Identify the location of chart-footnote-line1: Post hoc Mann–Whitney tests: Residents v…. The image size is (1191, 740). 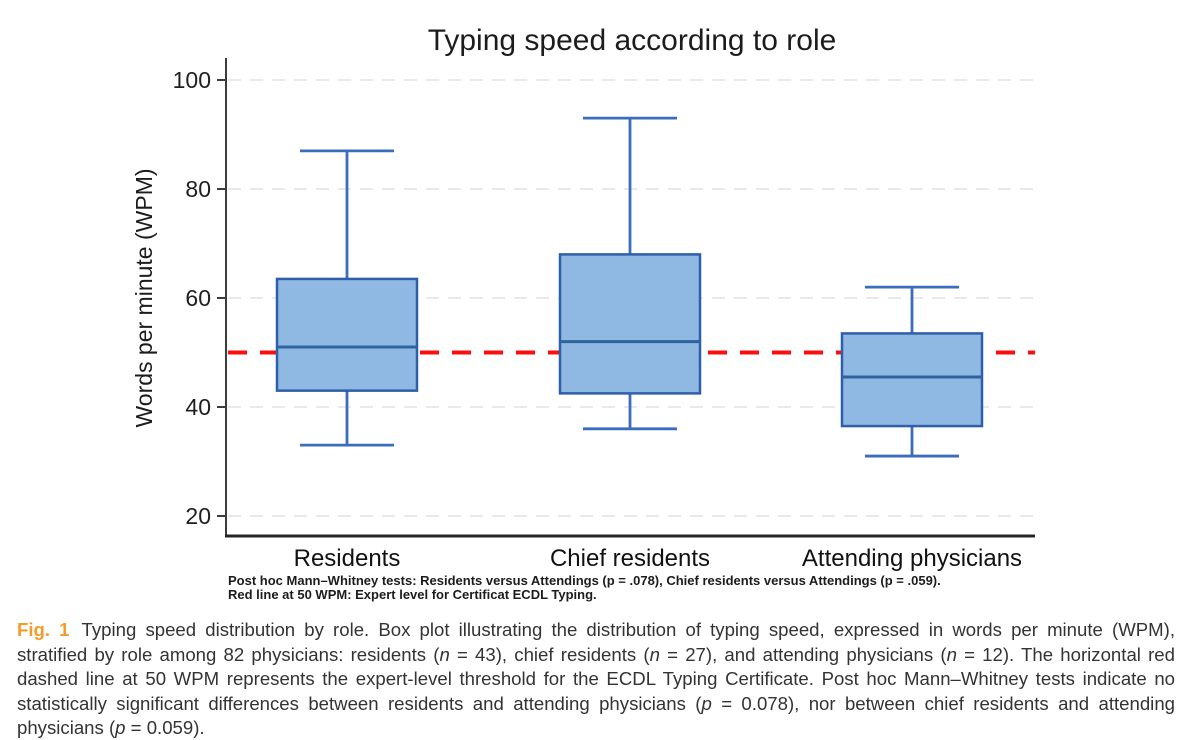
(584, 580).